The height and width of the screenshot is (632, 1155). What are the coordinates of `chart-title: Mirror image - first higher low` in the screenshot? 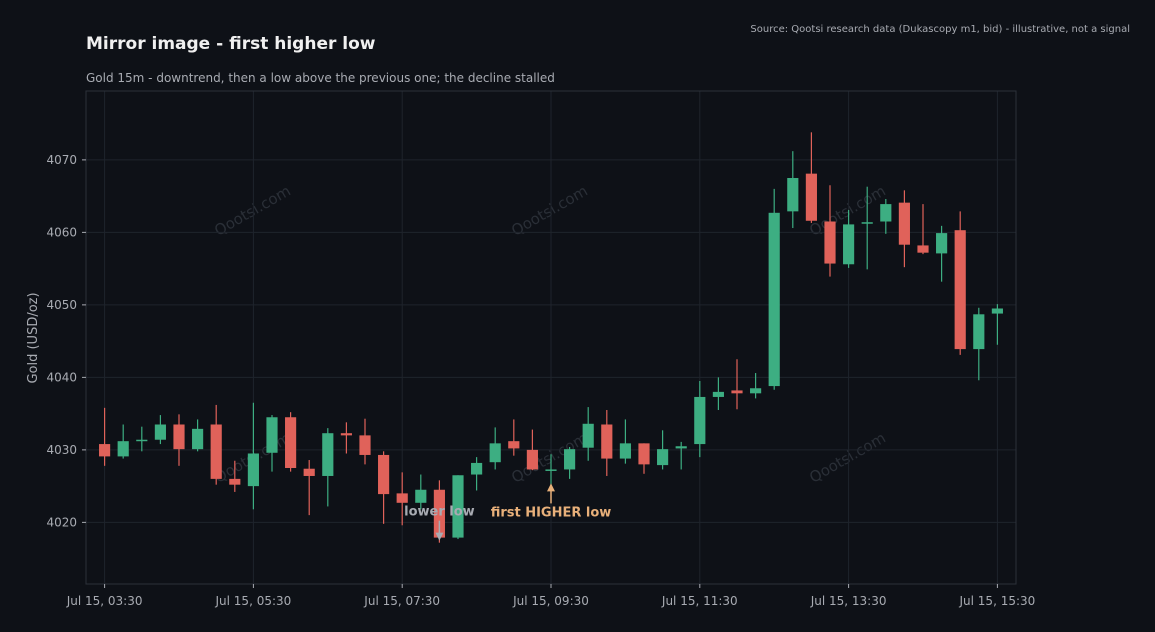 It's located at (231, 44).